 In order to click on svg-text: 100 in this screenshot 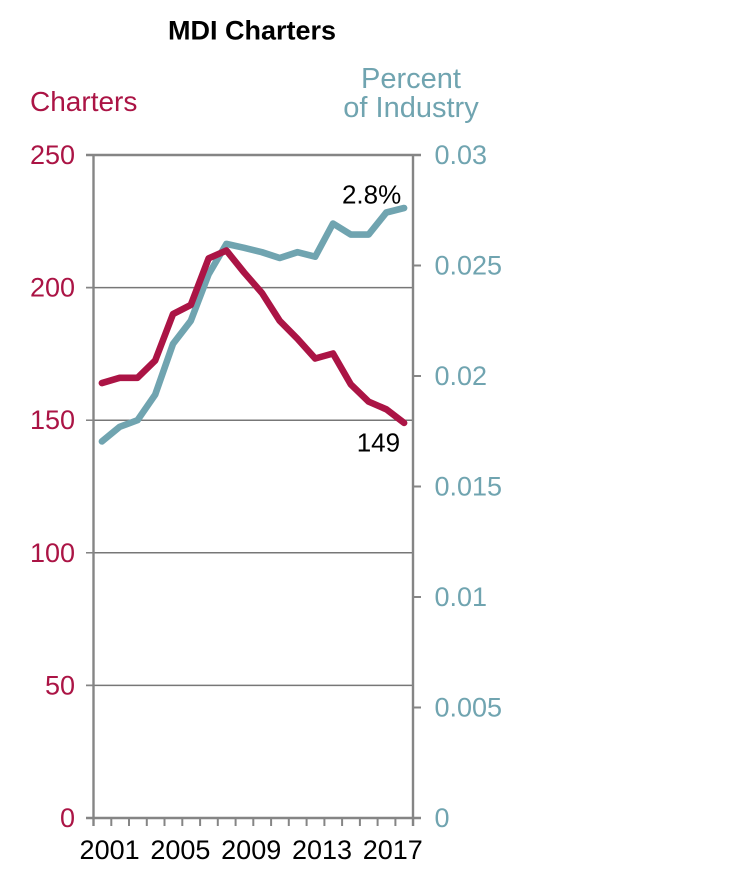, I will do `click(52, 553)`.